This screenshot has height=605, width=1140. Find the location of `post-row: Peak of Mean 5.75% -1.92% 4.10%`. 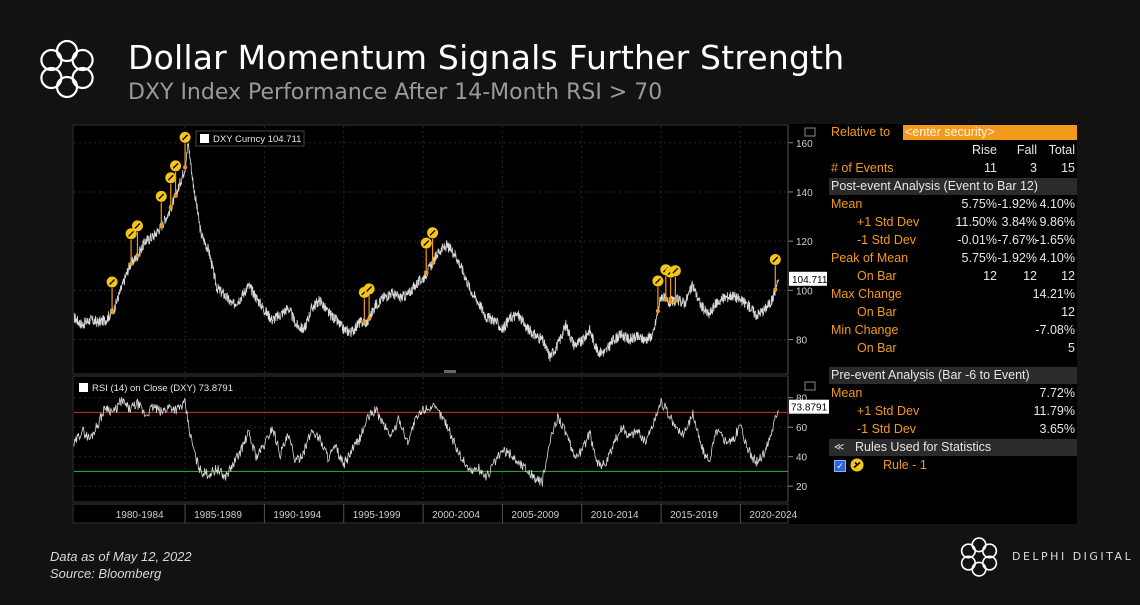

post-row: Peak of Mean 5.75% -1.92% 4.10% is located at coordinates (953, 258).